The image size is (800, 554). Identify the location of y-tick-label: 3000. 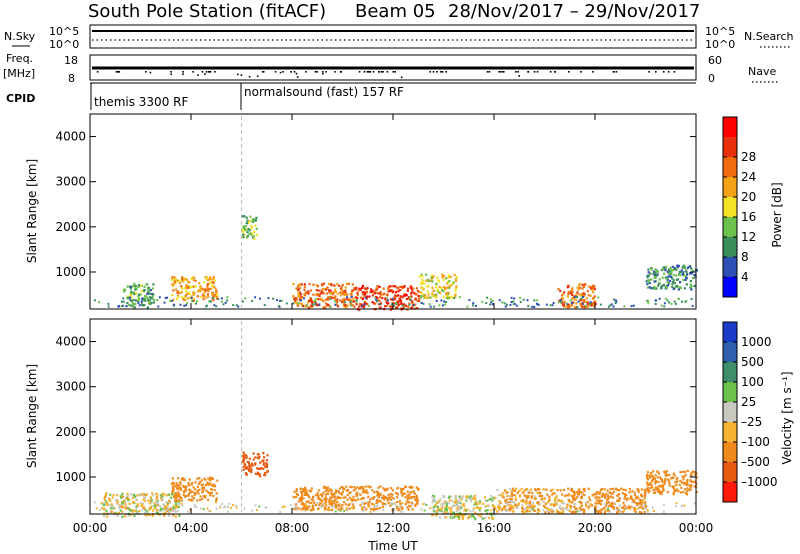
(70, 387).